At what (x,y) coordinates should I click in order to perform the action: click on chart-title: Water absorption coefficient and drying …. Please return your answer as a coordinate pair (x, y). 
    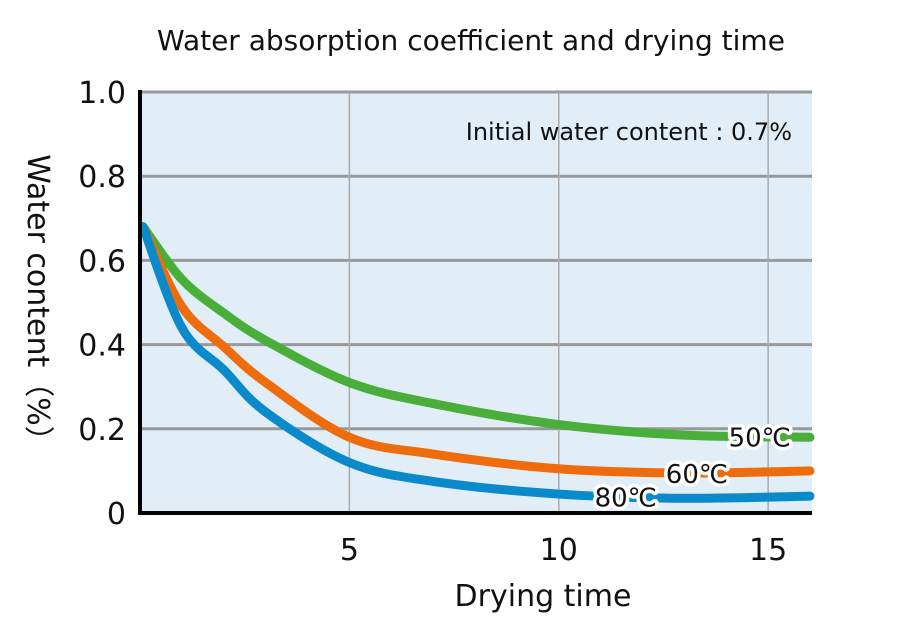
    Looking at the image, I should click on (471, 40).